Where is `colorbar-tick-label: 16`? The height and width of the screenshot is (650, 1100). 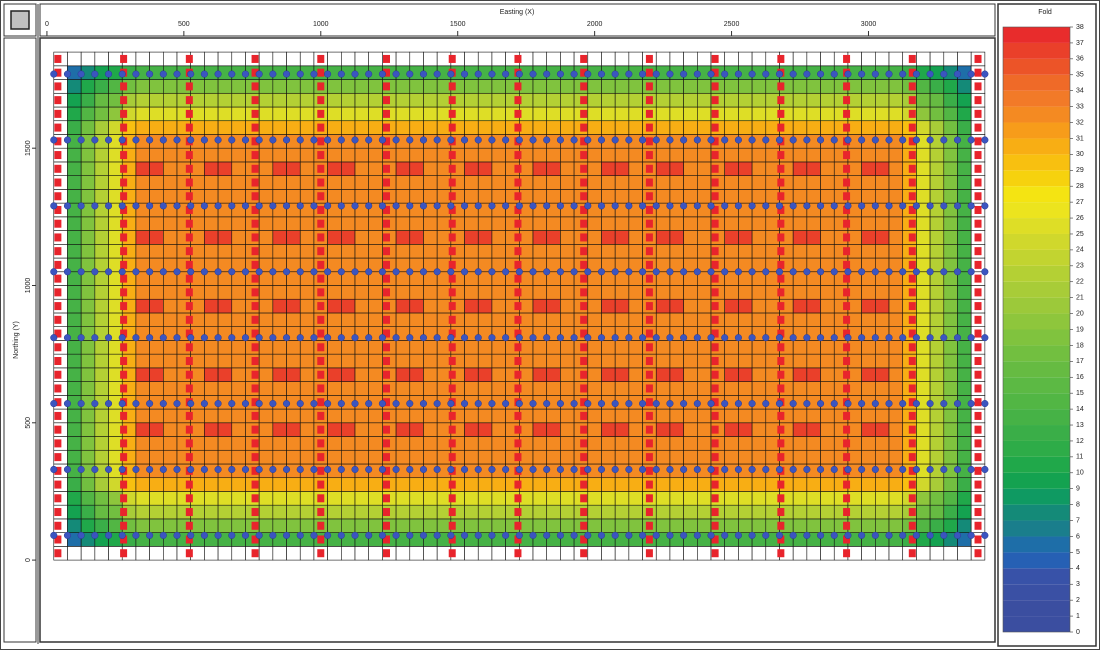
colorbar-tick-label: 16 is located at coordinates (1080, 377).